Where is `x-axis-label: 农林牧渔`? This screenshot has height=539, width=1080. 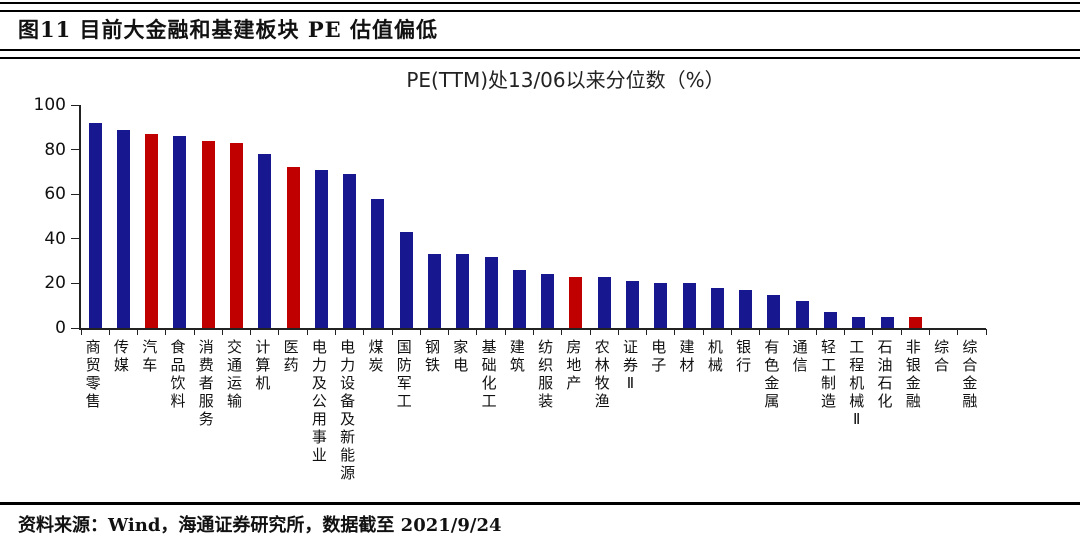 x-axis-label: 农林牧渔 is located at coordinates (602, 374).